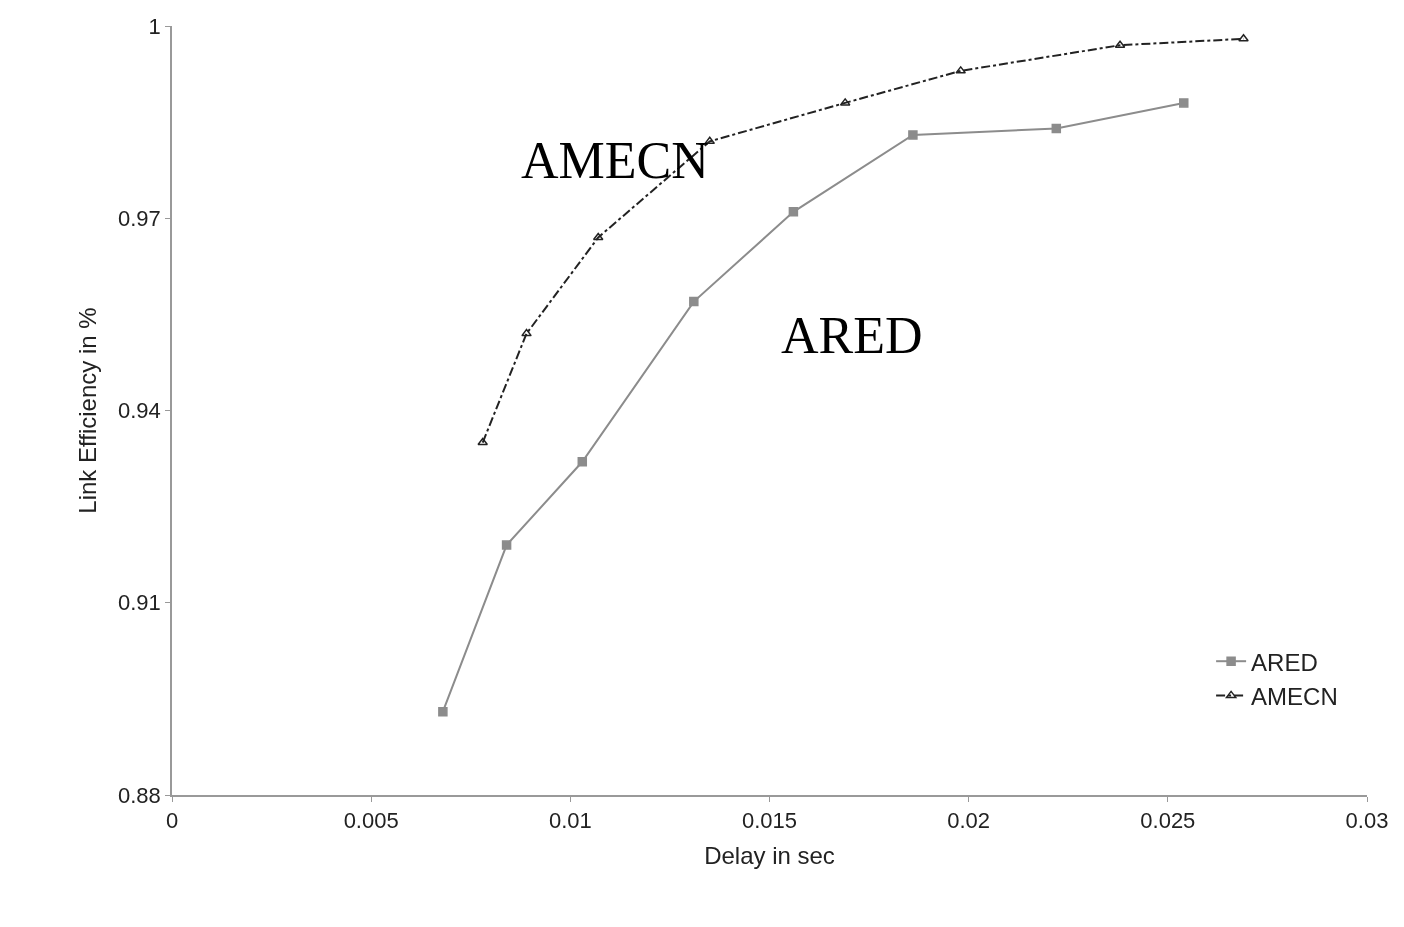  What do you see at coordinates (172, 821) in the screenshot?
I see `x-tick-label: 0` at bounding box center [172, 821].